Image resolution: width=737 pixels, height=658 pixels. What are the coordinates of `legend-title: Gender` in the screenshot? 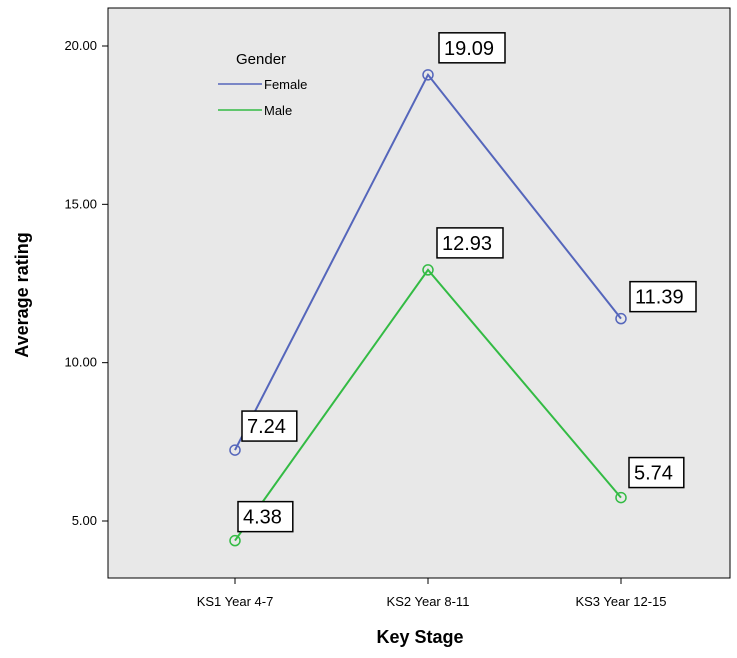 It's located at (261, 59).